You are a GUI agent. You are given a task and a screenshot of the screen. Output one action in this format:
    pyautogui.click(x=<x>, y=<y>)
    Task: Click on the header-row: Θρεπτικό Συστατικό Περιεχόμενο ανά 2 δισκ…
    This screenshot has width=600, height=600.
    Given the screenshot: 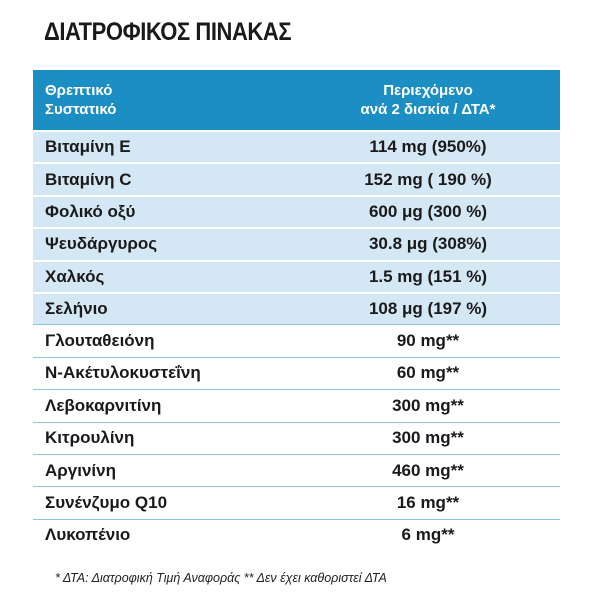 What is the action you would take?
    pyautogui.click(x=296, y=100)
    